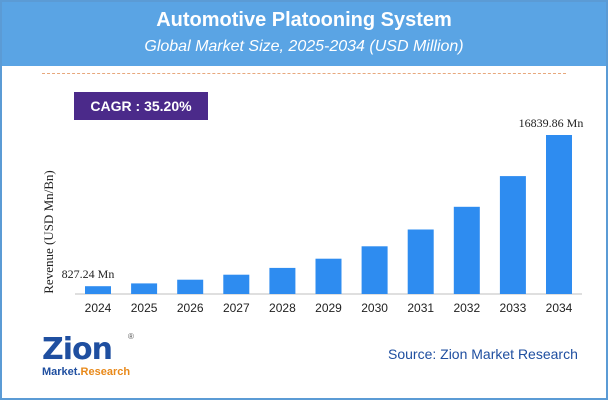 The image size is (608, 400). I want to click on bar-2029, so click(328, 276).